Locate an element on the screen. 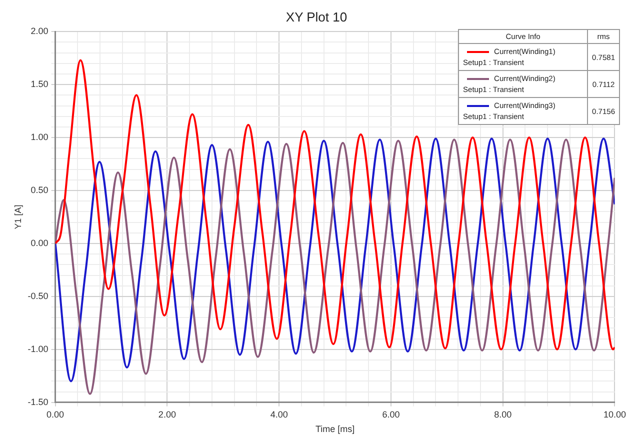 The height and width of the screenshot is (444, 637). x-tick-label: 6.00 is located at coordinates (391, 414).